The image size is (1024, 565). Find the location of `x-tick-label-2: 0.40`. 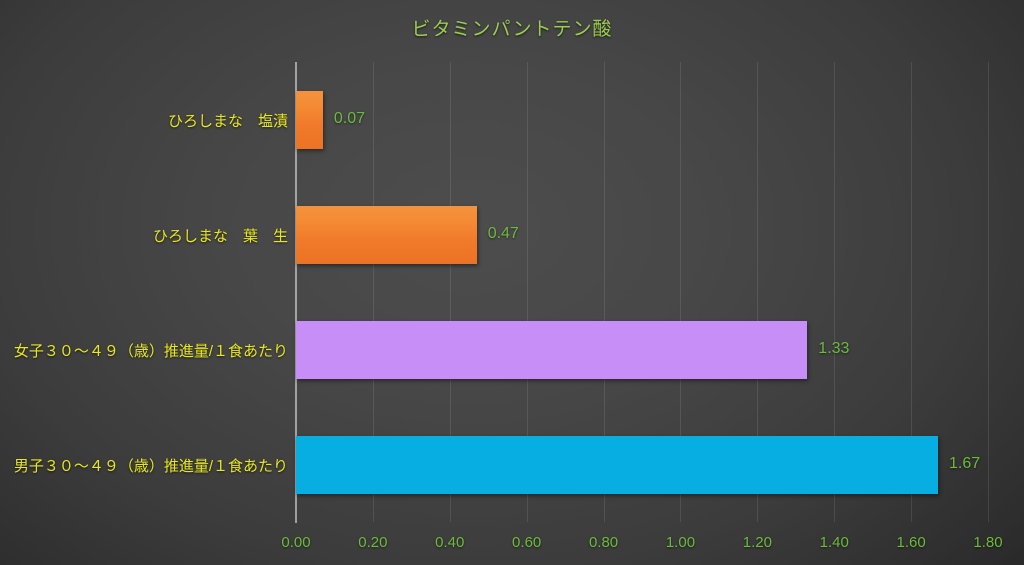

x-tick-label-2: 0.40 is located at coordinates (450, 542).